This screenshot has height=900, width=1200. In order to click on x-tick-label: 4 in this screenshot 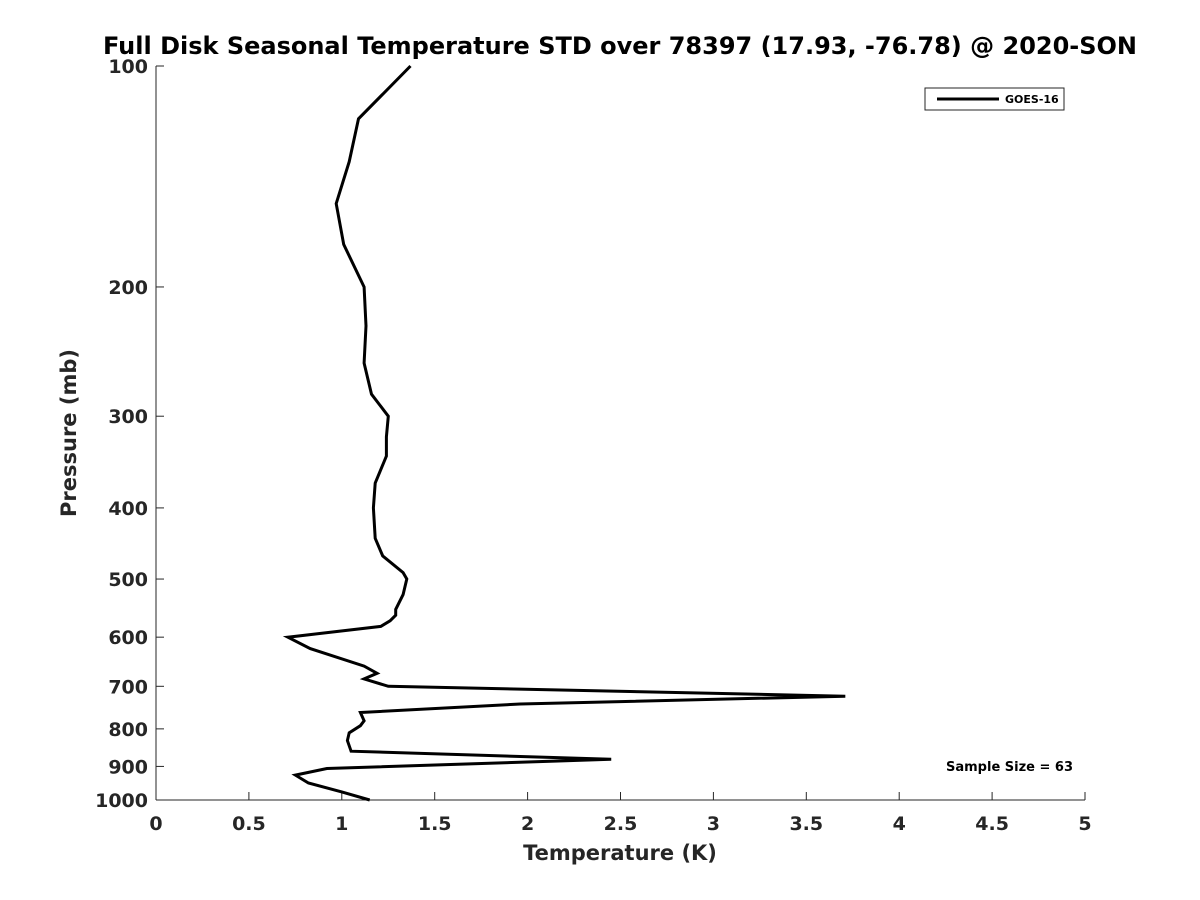, I will do `click(899, 824)`.